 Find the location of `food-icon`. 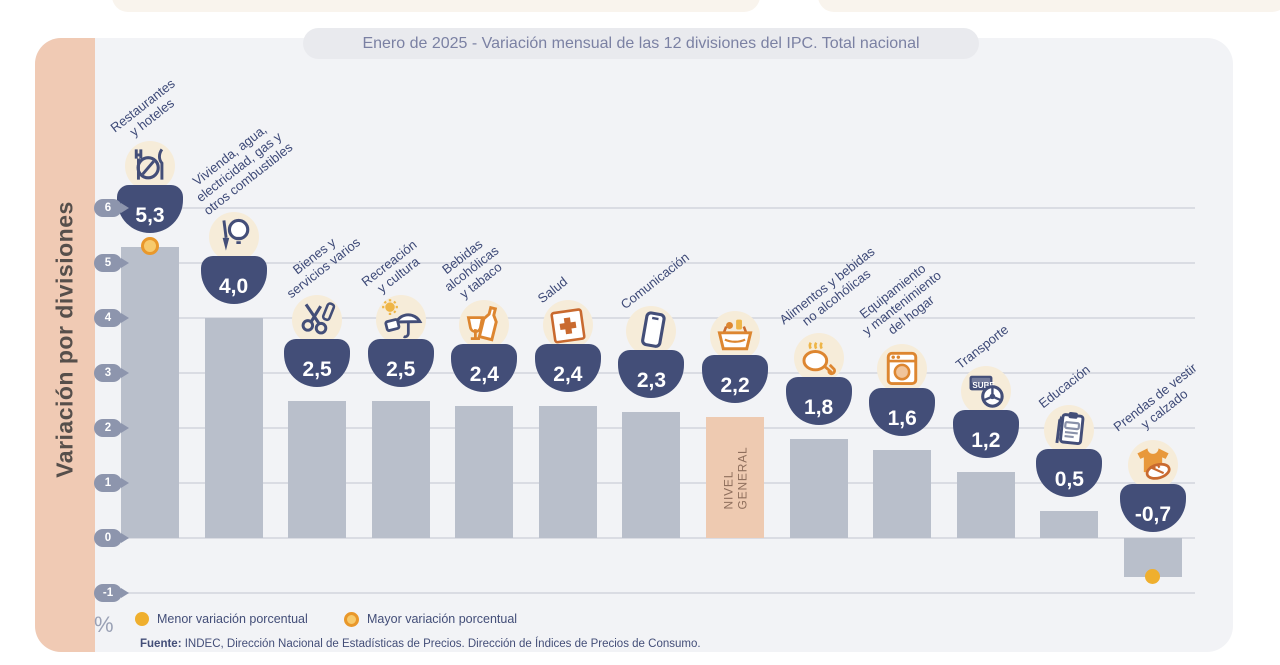

food-icon is located at coordinates (819, 359).